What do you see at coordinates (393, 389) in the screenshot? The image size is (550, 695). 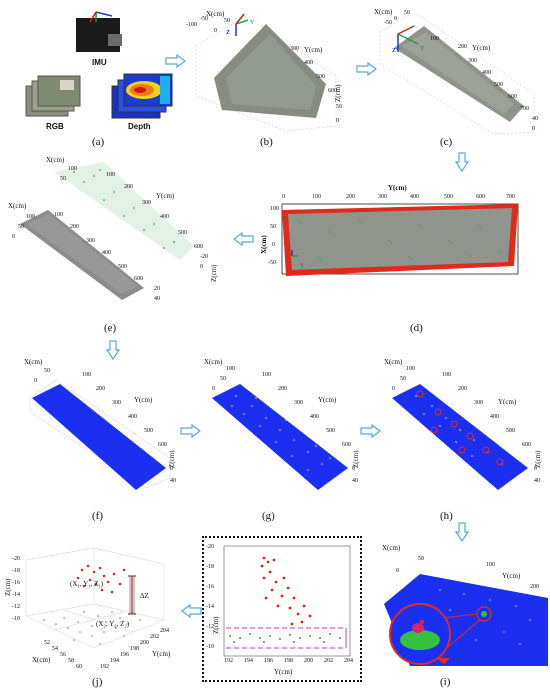 I see `x-tick-h: 0` at bounding box center [393, 389].